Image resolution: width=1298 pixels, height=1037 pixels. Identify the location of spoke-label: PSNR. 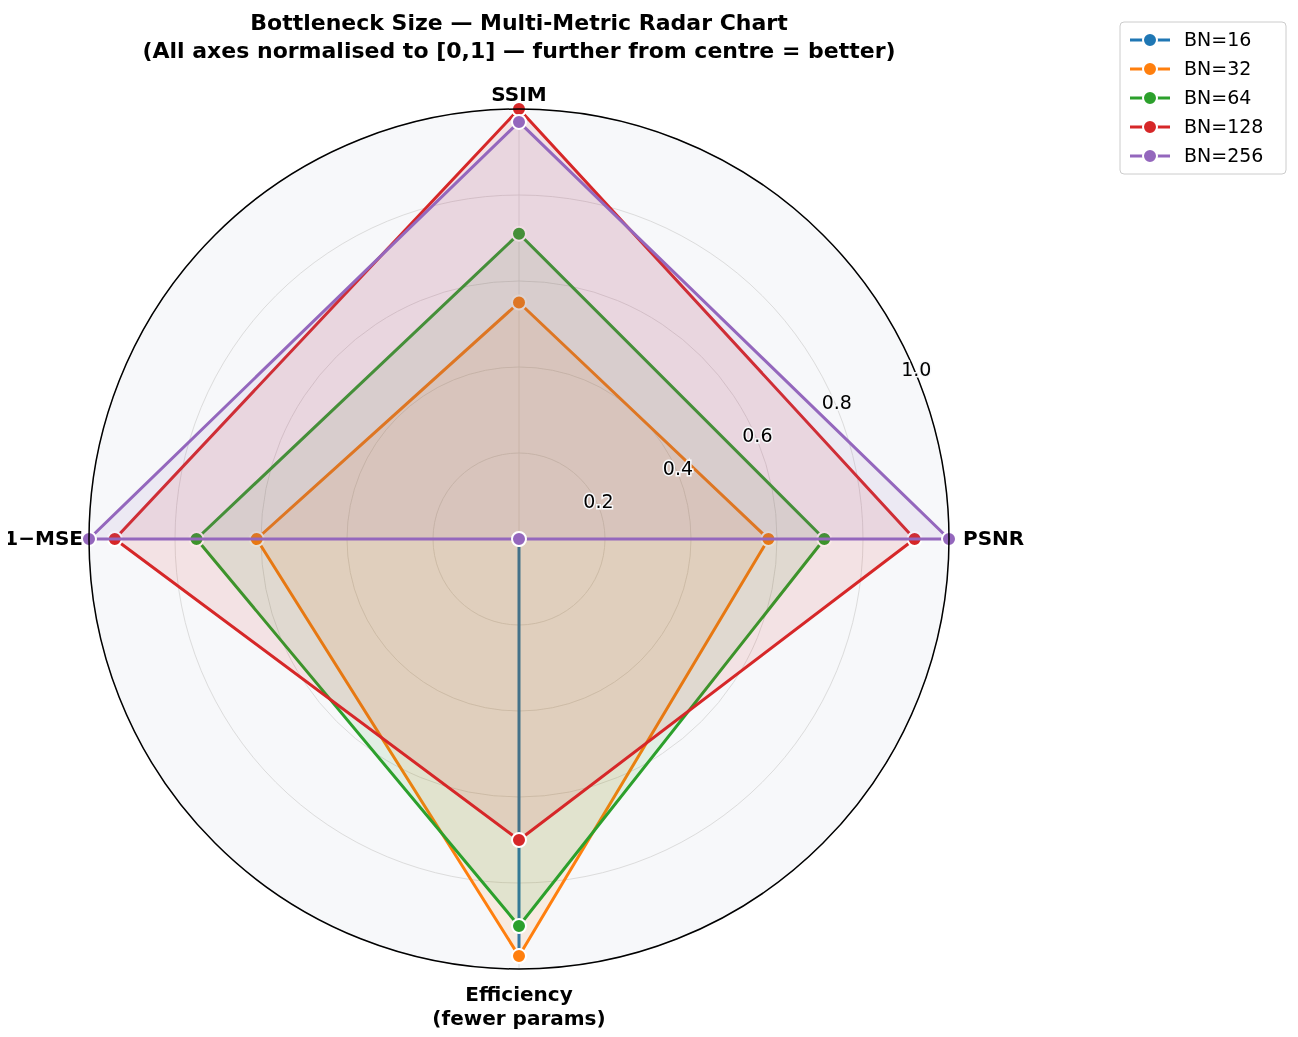
(994, 537).